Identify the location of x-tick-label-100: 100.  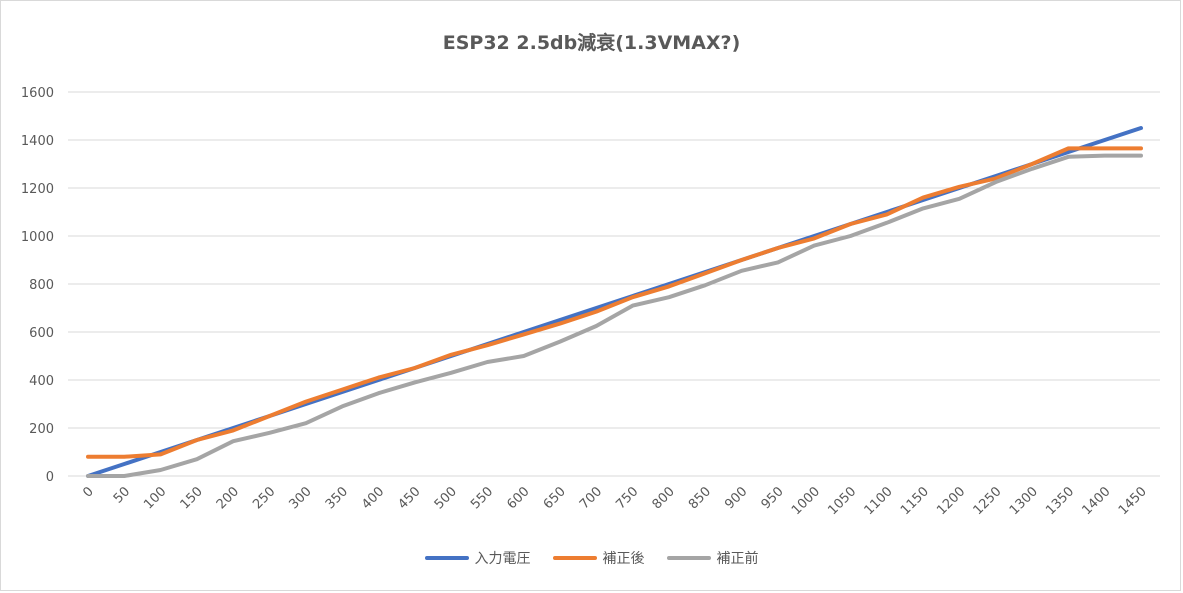
(155, 498).